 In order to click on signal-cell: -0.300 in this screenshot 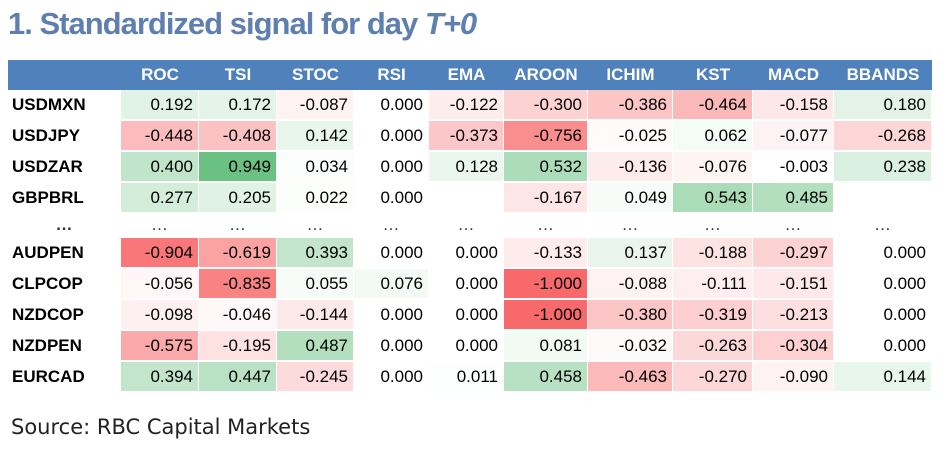, I will do `click(546, 105)`.